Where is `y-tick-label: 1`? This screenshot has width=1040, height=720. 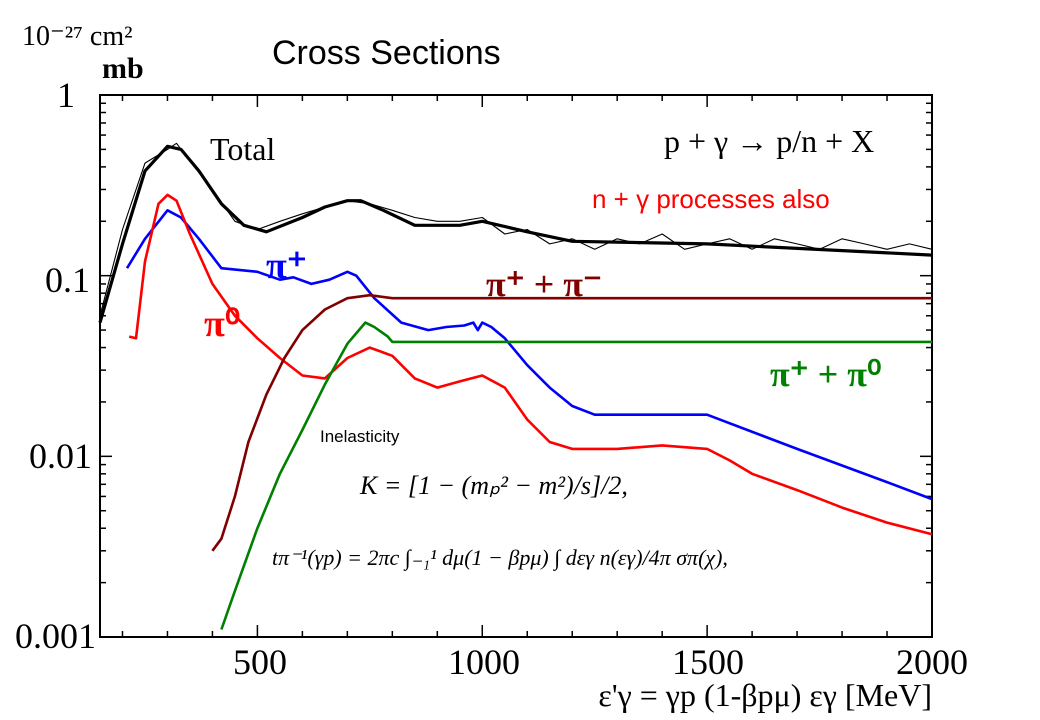 y-tick-label: 1 is located at coordinates (66, 95).